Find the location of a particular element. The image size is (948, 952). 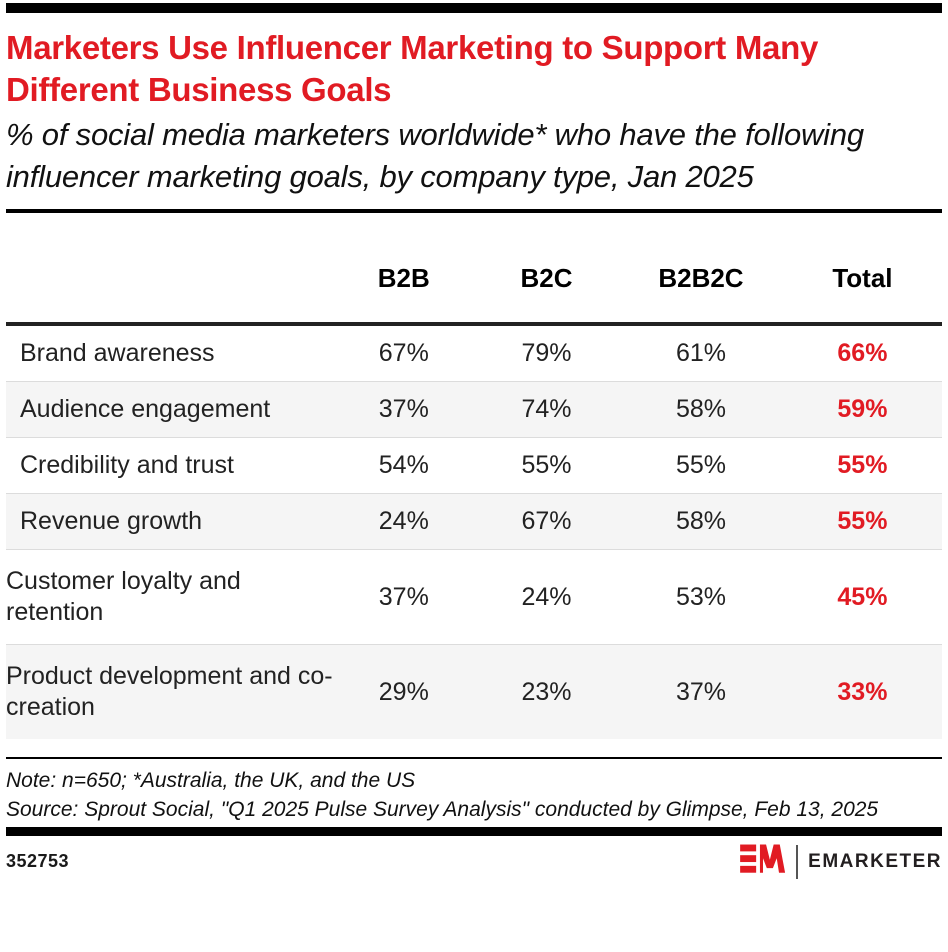

table-header-row: B2B B2C B2B2C Total is located at coordinates (474, 268).